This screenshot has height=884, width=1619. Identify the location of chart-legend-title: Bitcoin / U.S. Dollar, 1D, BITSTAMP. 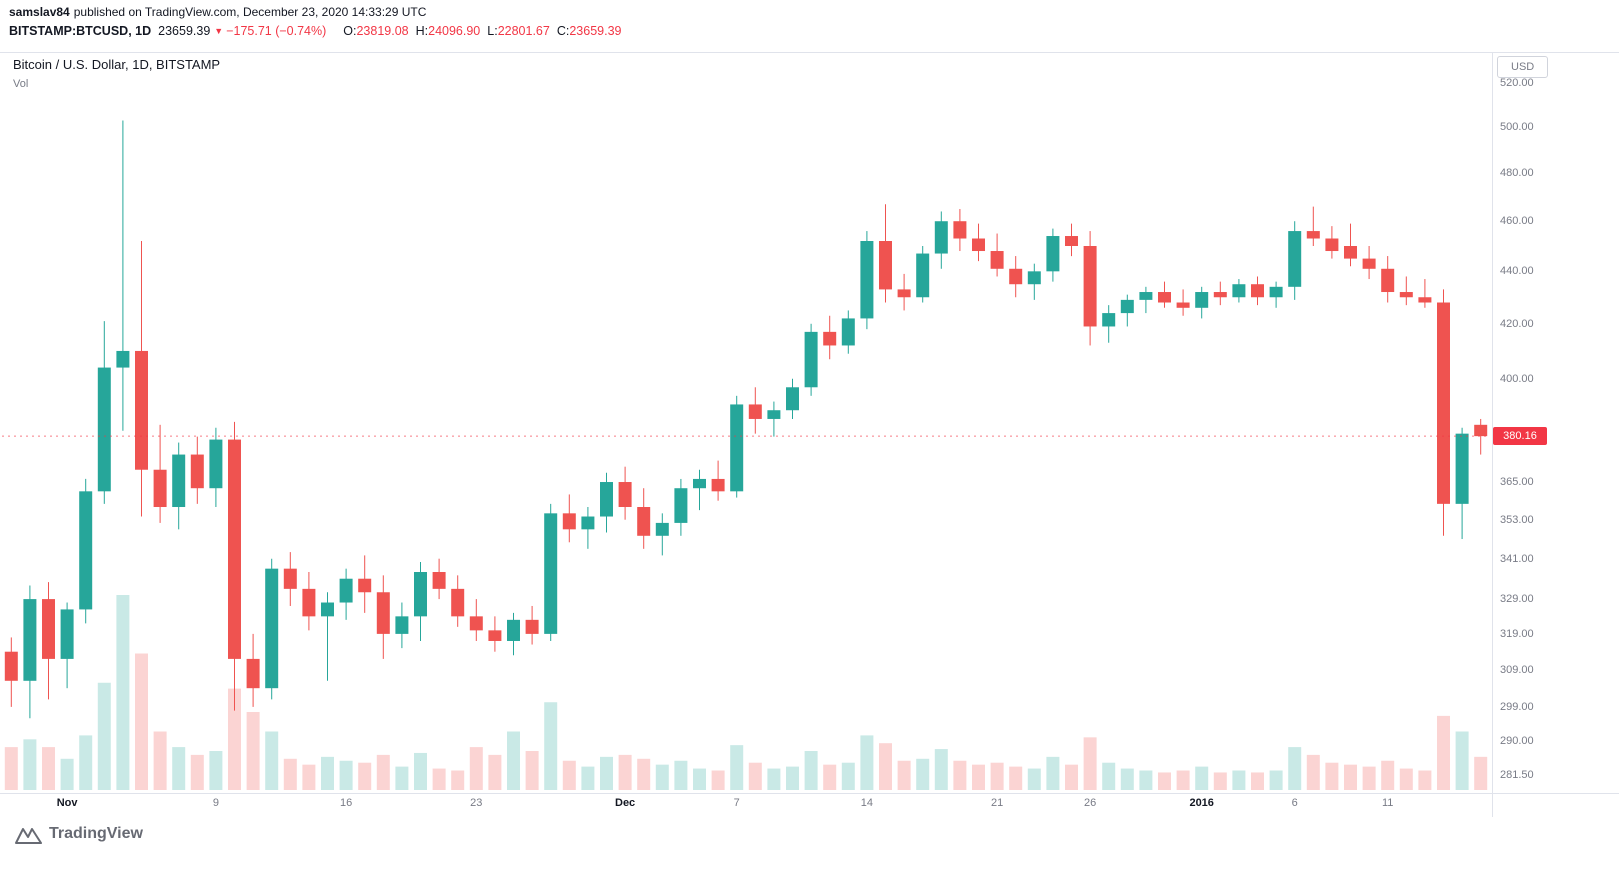
(117, 64).